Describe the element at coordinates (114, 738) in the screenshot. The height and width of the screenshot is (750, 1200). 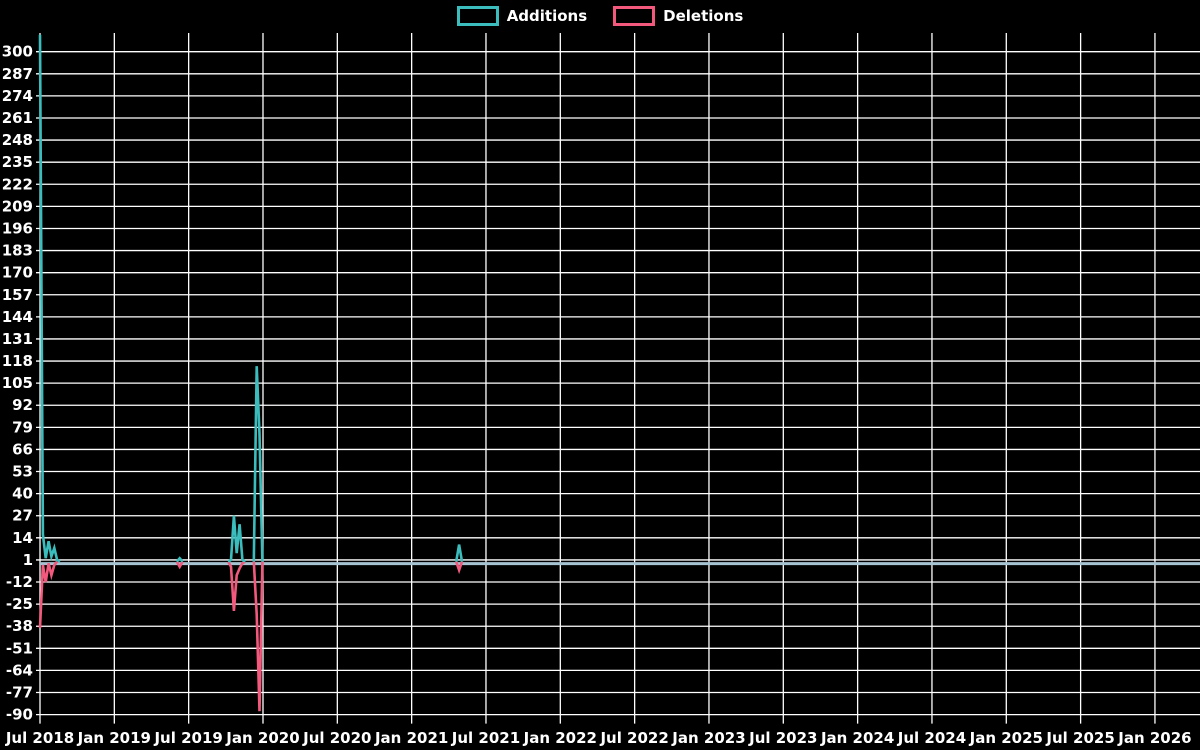
I see `x-axis-tick-label: Jan 2019` at that location.